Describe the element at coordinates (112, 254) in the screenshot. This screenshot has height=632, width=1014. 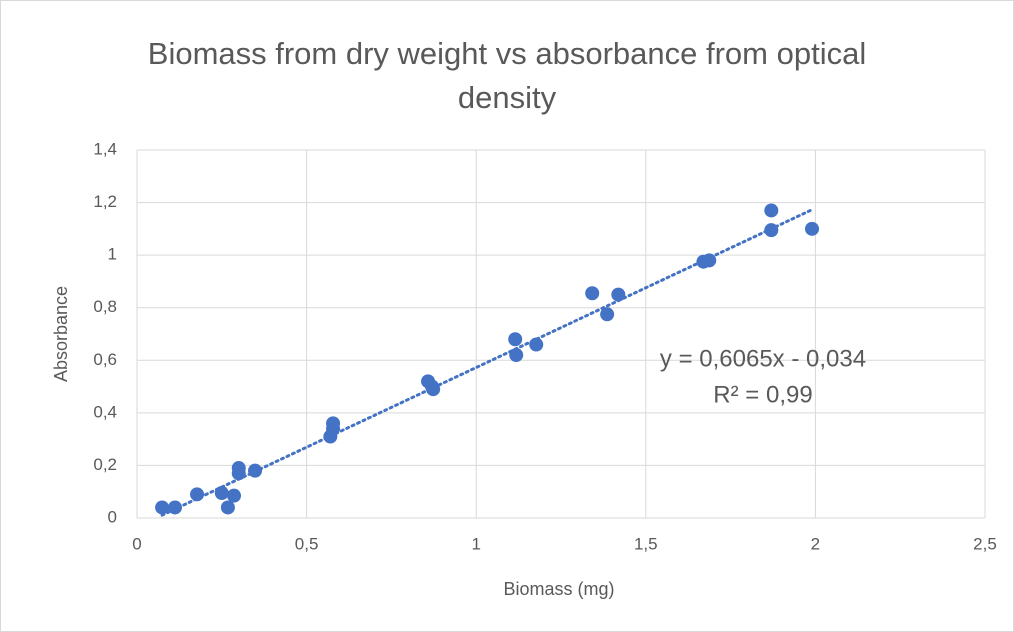
I see `y-tick-label: 1` at that location.